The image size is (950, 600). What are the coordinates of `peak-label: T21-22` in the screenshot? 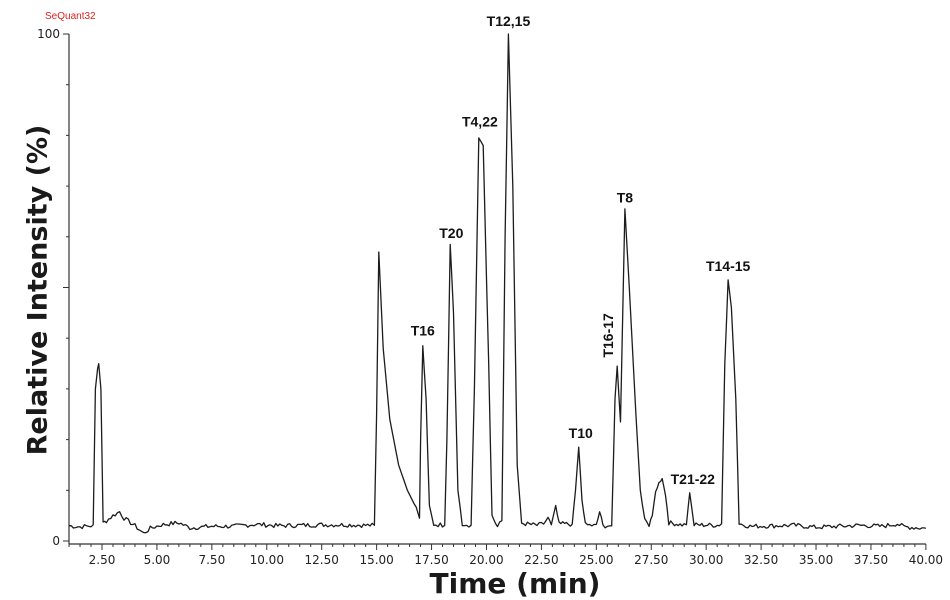 It's located at (693, 479).